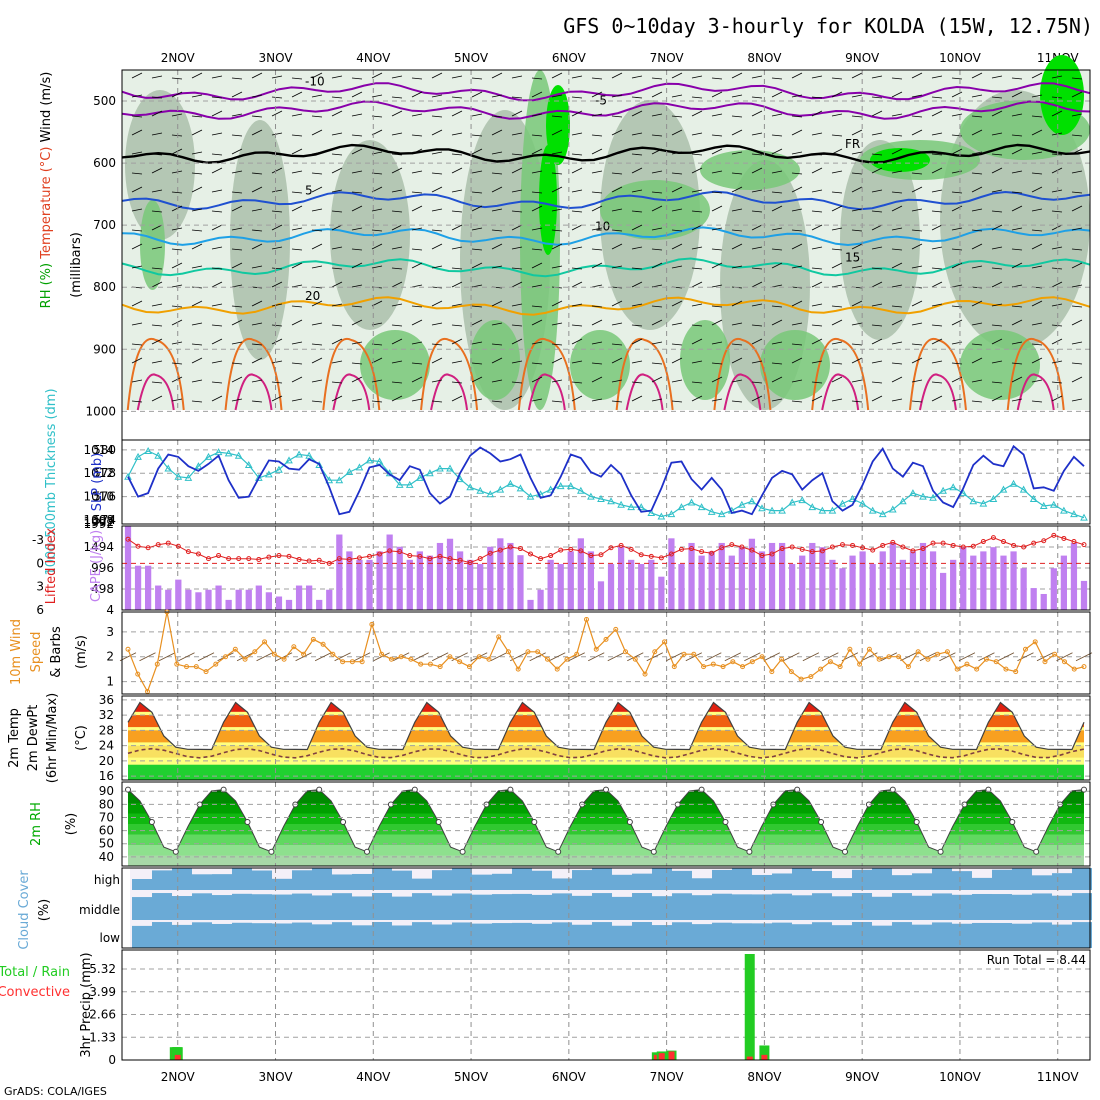  I want to click on rh-shade, so click(495, 360).